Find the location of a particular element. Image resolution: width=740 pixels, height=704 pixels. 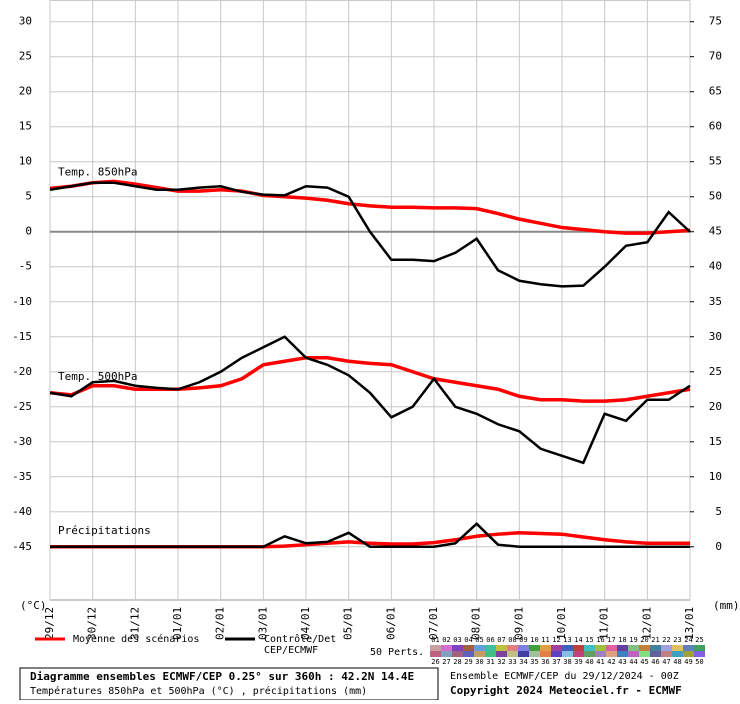

copyright: Copyright 2024 Meteociel.fr - ECMWF is located at coordinates (566, 690).